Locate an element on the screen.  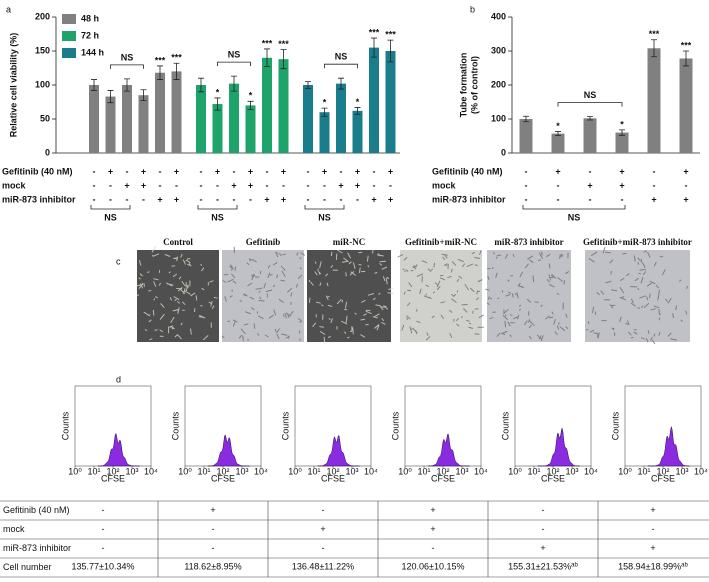
cell: + is located at coordinates (652, 510).